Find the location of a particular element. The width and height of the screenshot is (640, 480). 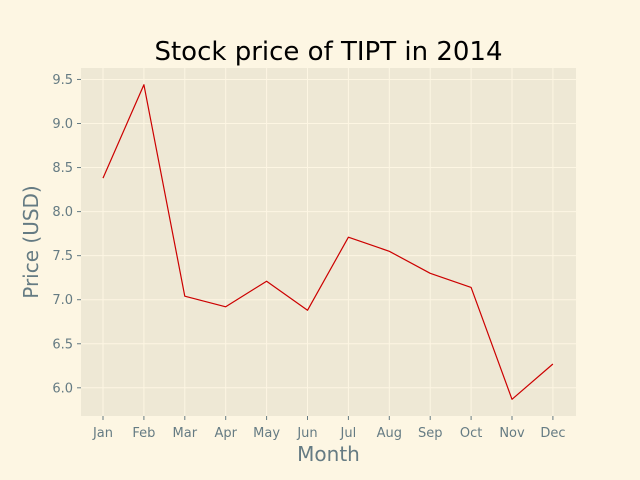

x-tick-label: Feb is located at coordinates (143, 433).